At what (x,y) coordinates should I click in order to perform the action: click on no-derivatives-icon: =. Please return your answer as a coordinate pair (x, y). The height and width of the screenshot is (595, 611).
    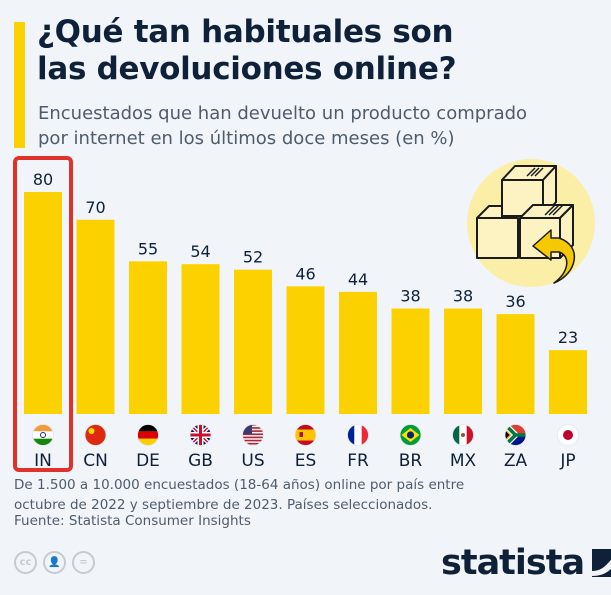
    Looking at the image, I should click on (83, 562).